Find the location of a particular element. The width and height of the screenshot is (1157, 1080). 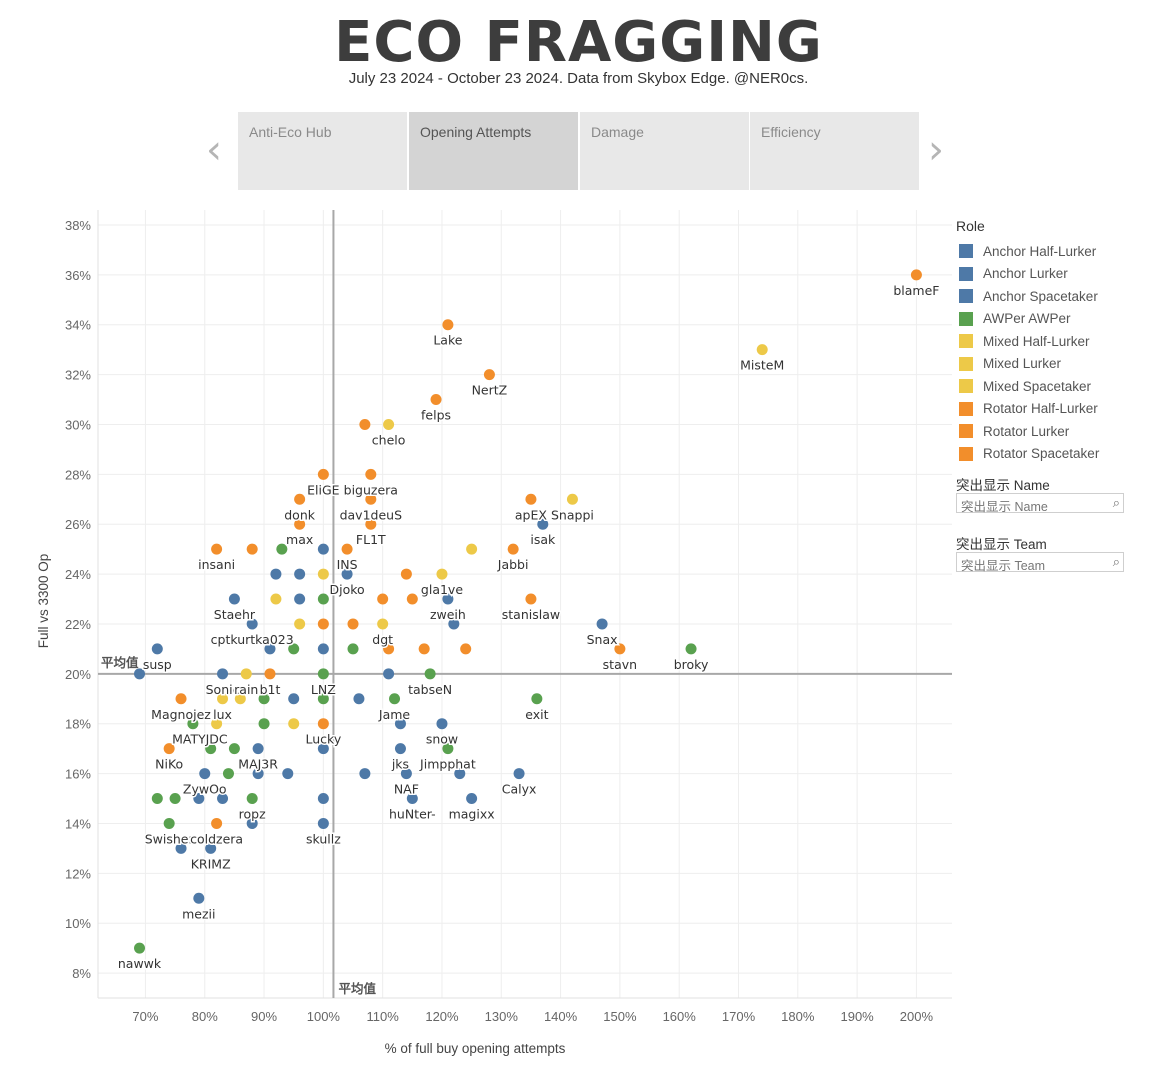

x-tick-label: 110% is located at coordinates (383, 1016).